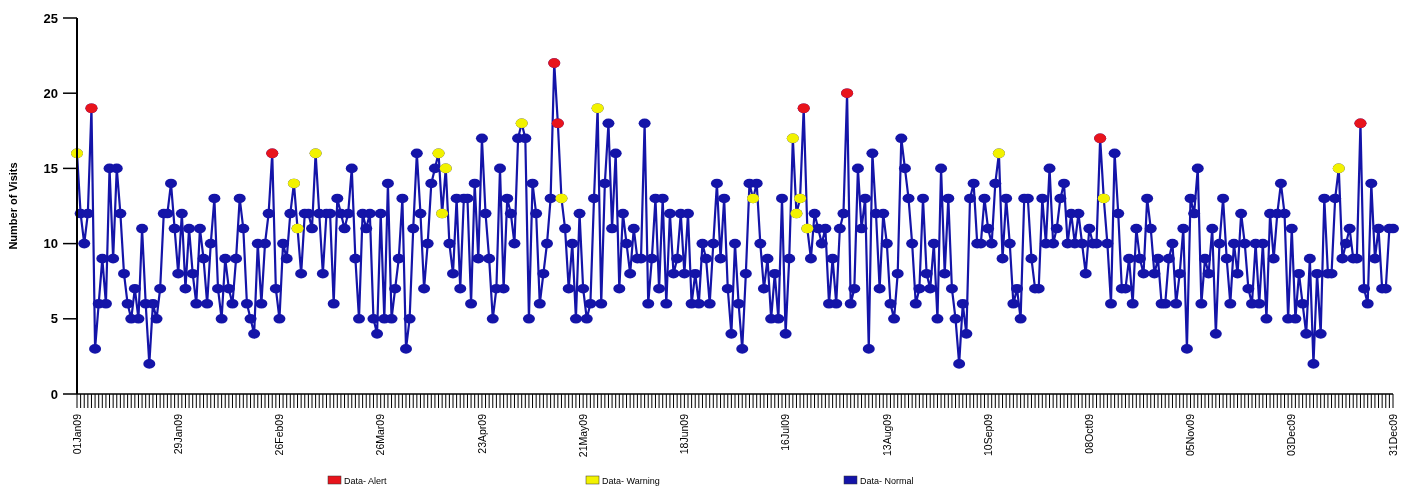 This screenshot has width=1411, height=498. What do you see at coordinates (887, 481) in the screenshot?
I see `legend-label: Data- Normal` at bounding box center [887, 481].